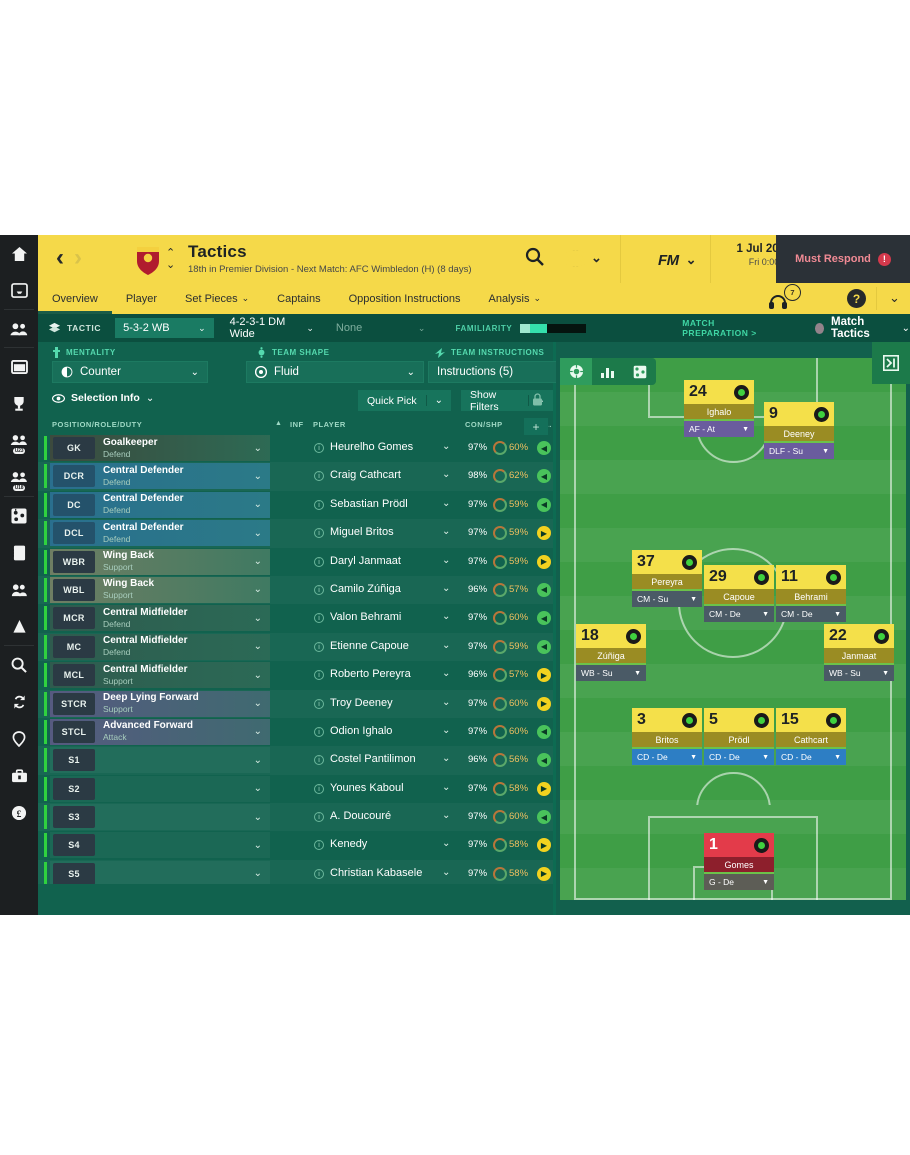 This screenshot has width=910, height=1155. What do you see at coordinates (75, 298) in the screenshot?
I see `tab-overview: Overview` at bounding box center [75, 298].